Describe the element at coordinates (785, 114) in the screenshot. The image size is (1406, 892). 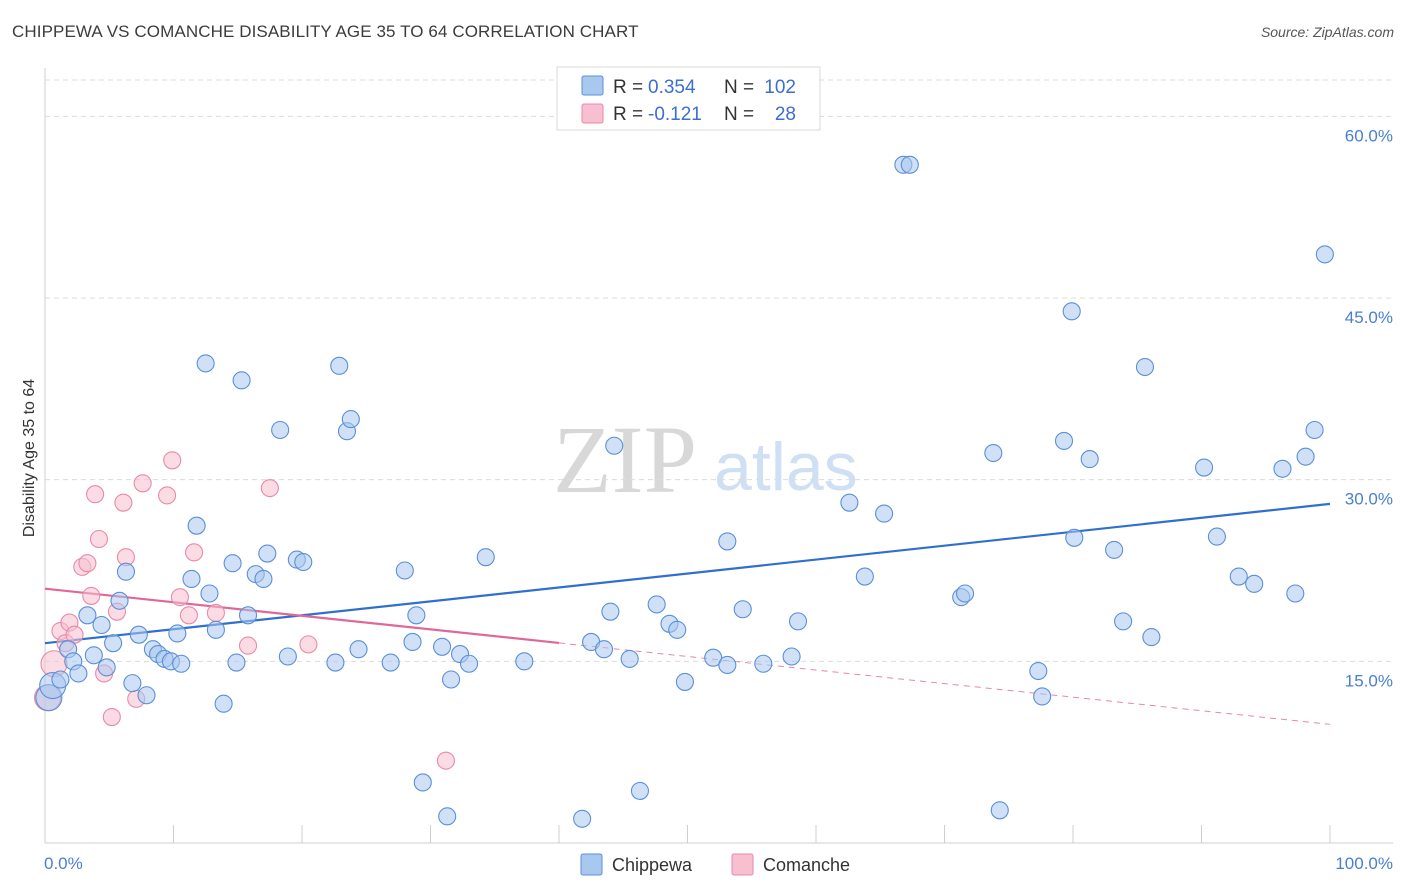
I see `legend-n-value-2: 28` at that location.